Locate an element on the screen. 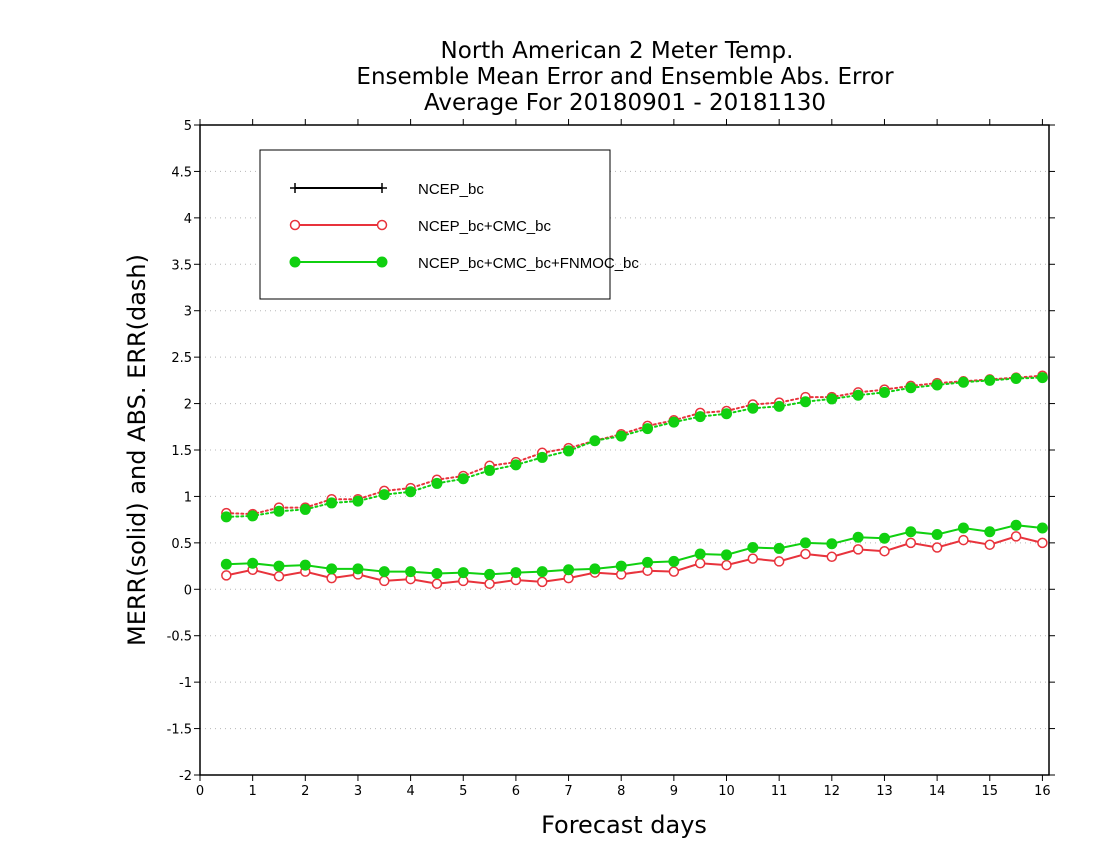  y-tick-label: 3.5 is located at coordinates (181, 265).